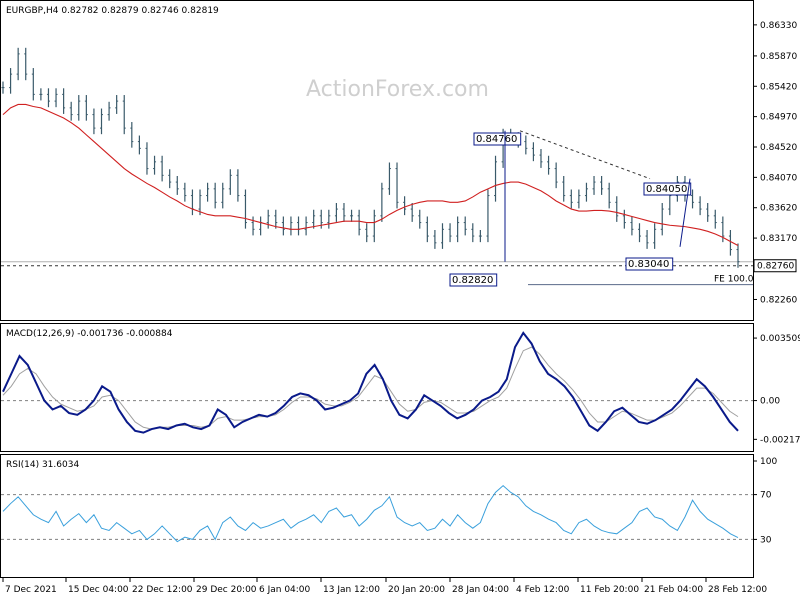  What do you see at coordinates (162, 590) in the screenshot?
I see `x-tick-label: 22 Dec 12:00` at bounding box center [162, 590].